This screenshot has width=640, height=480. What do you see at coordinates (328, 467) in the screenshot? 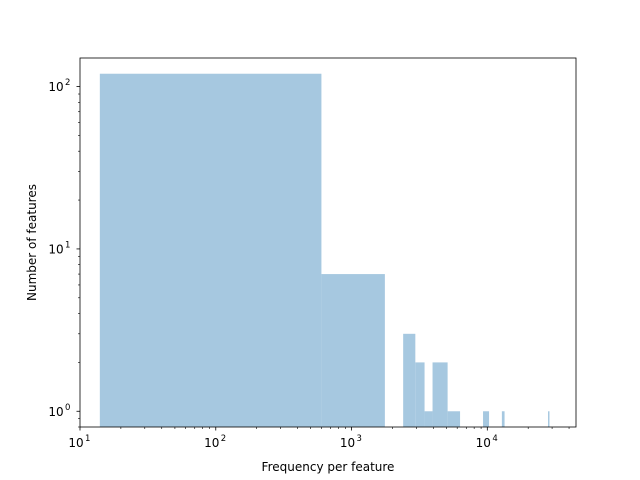
I see `x-axis-label: Frequency per feature` at bounding box center [328, 467].